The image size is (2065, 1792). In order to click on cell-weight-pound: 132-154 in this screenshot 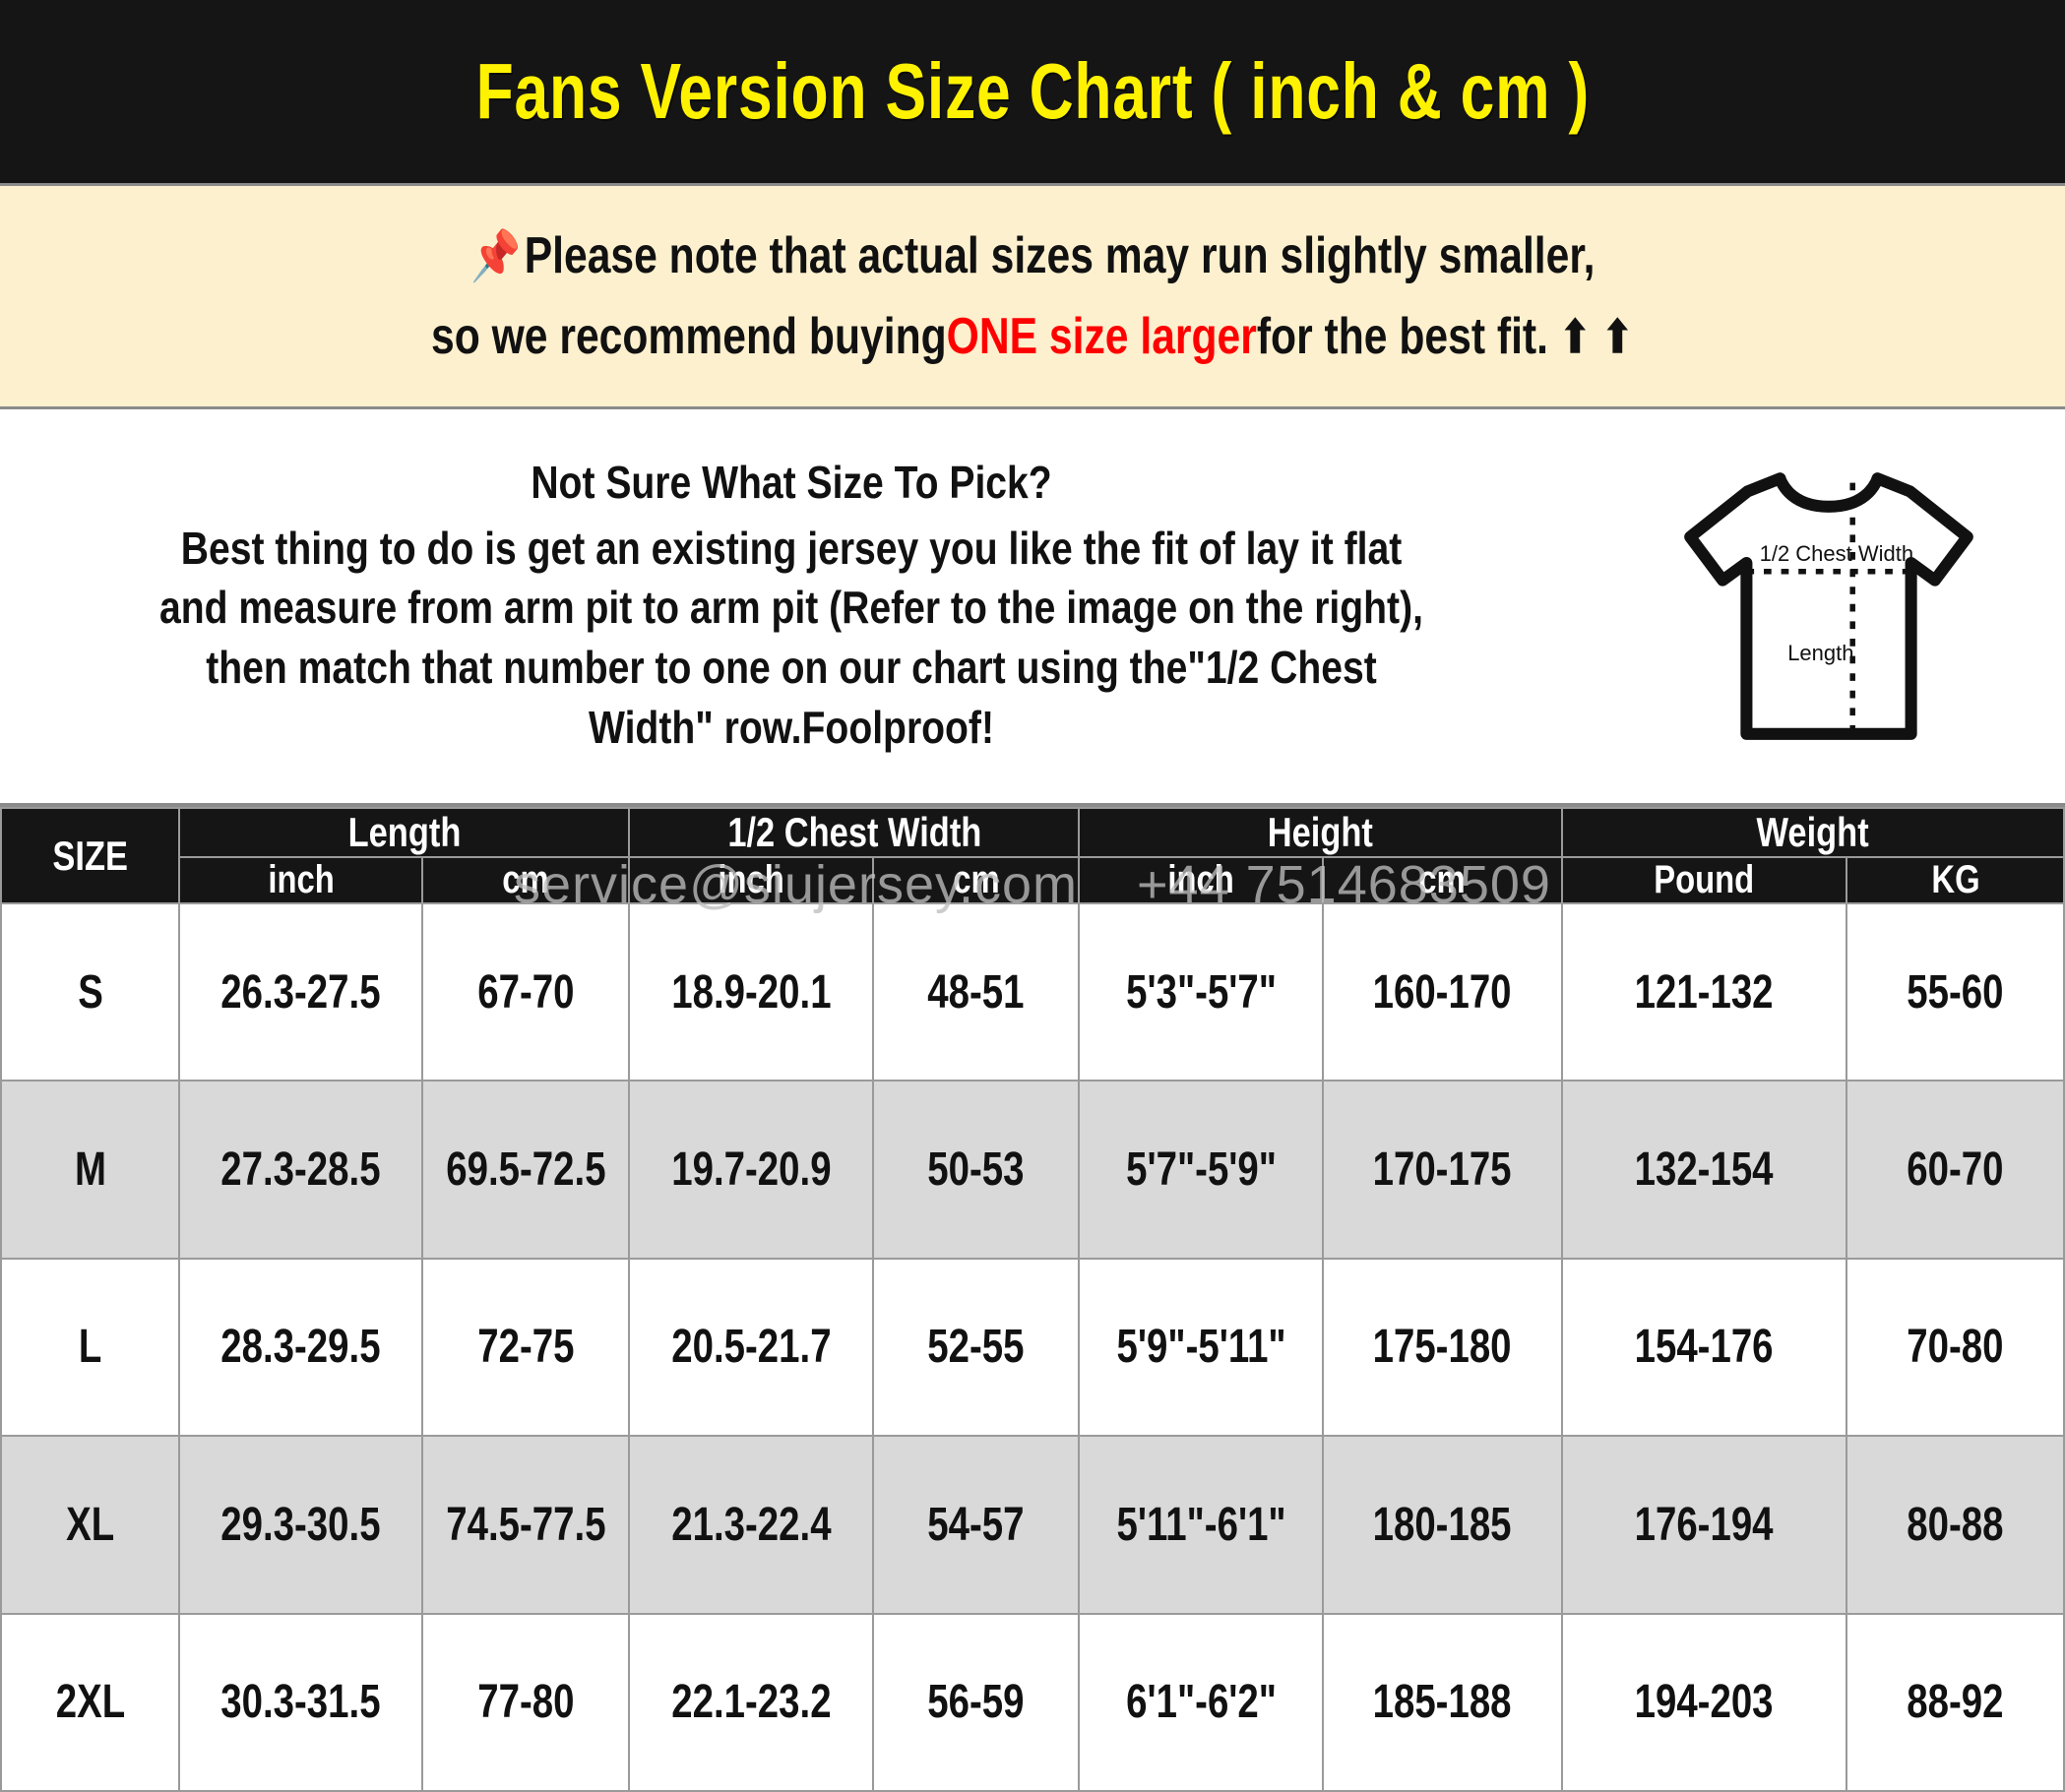, I will do `click(1704, 1170)`.